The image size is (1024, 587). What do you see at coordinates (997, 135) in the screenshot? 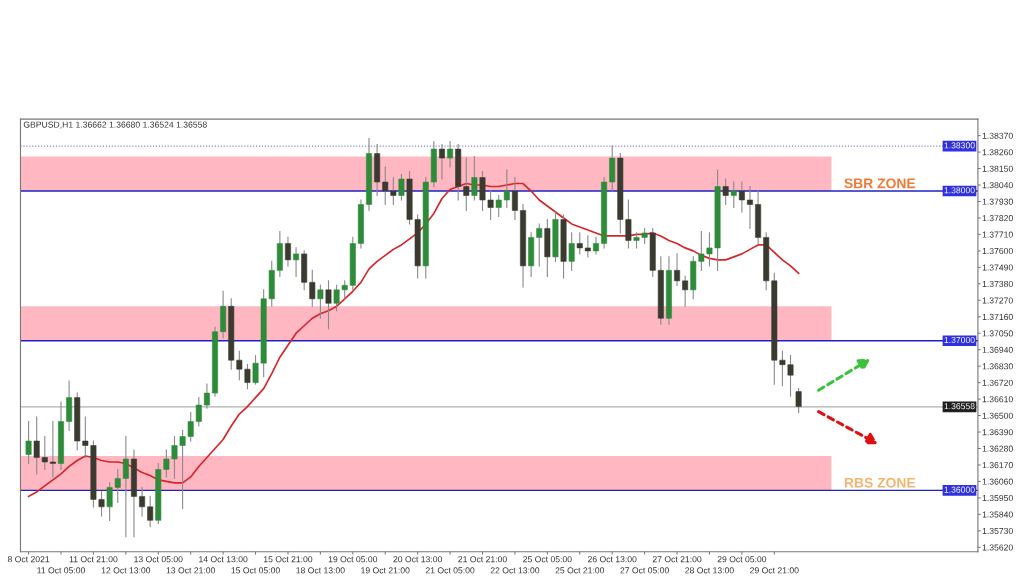
I see `y-tick-label: 1.38370` at bounding box center [997, 135].